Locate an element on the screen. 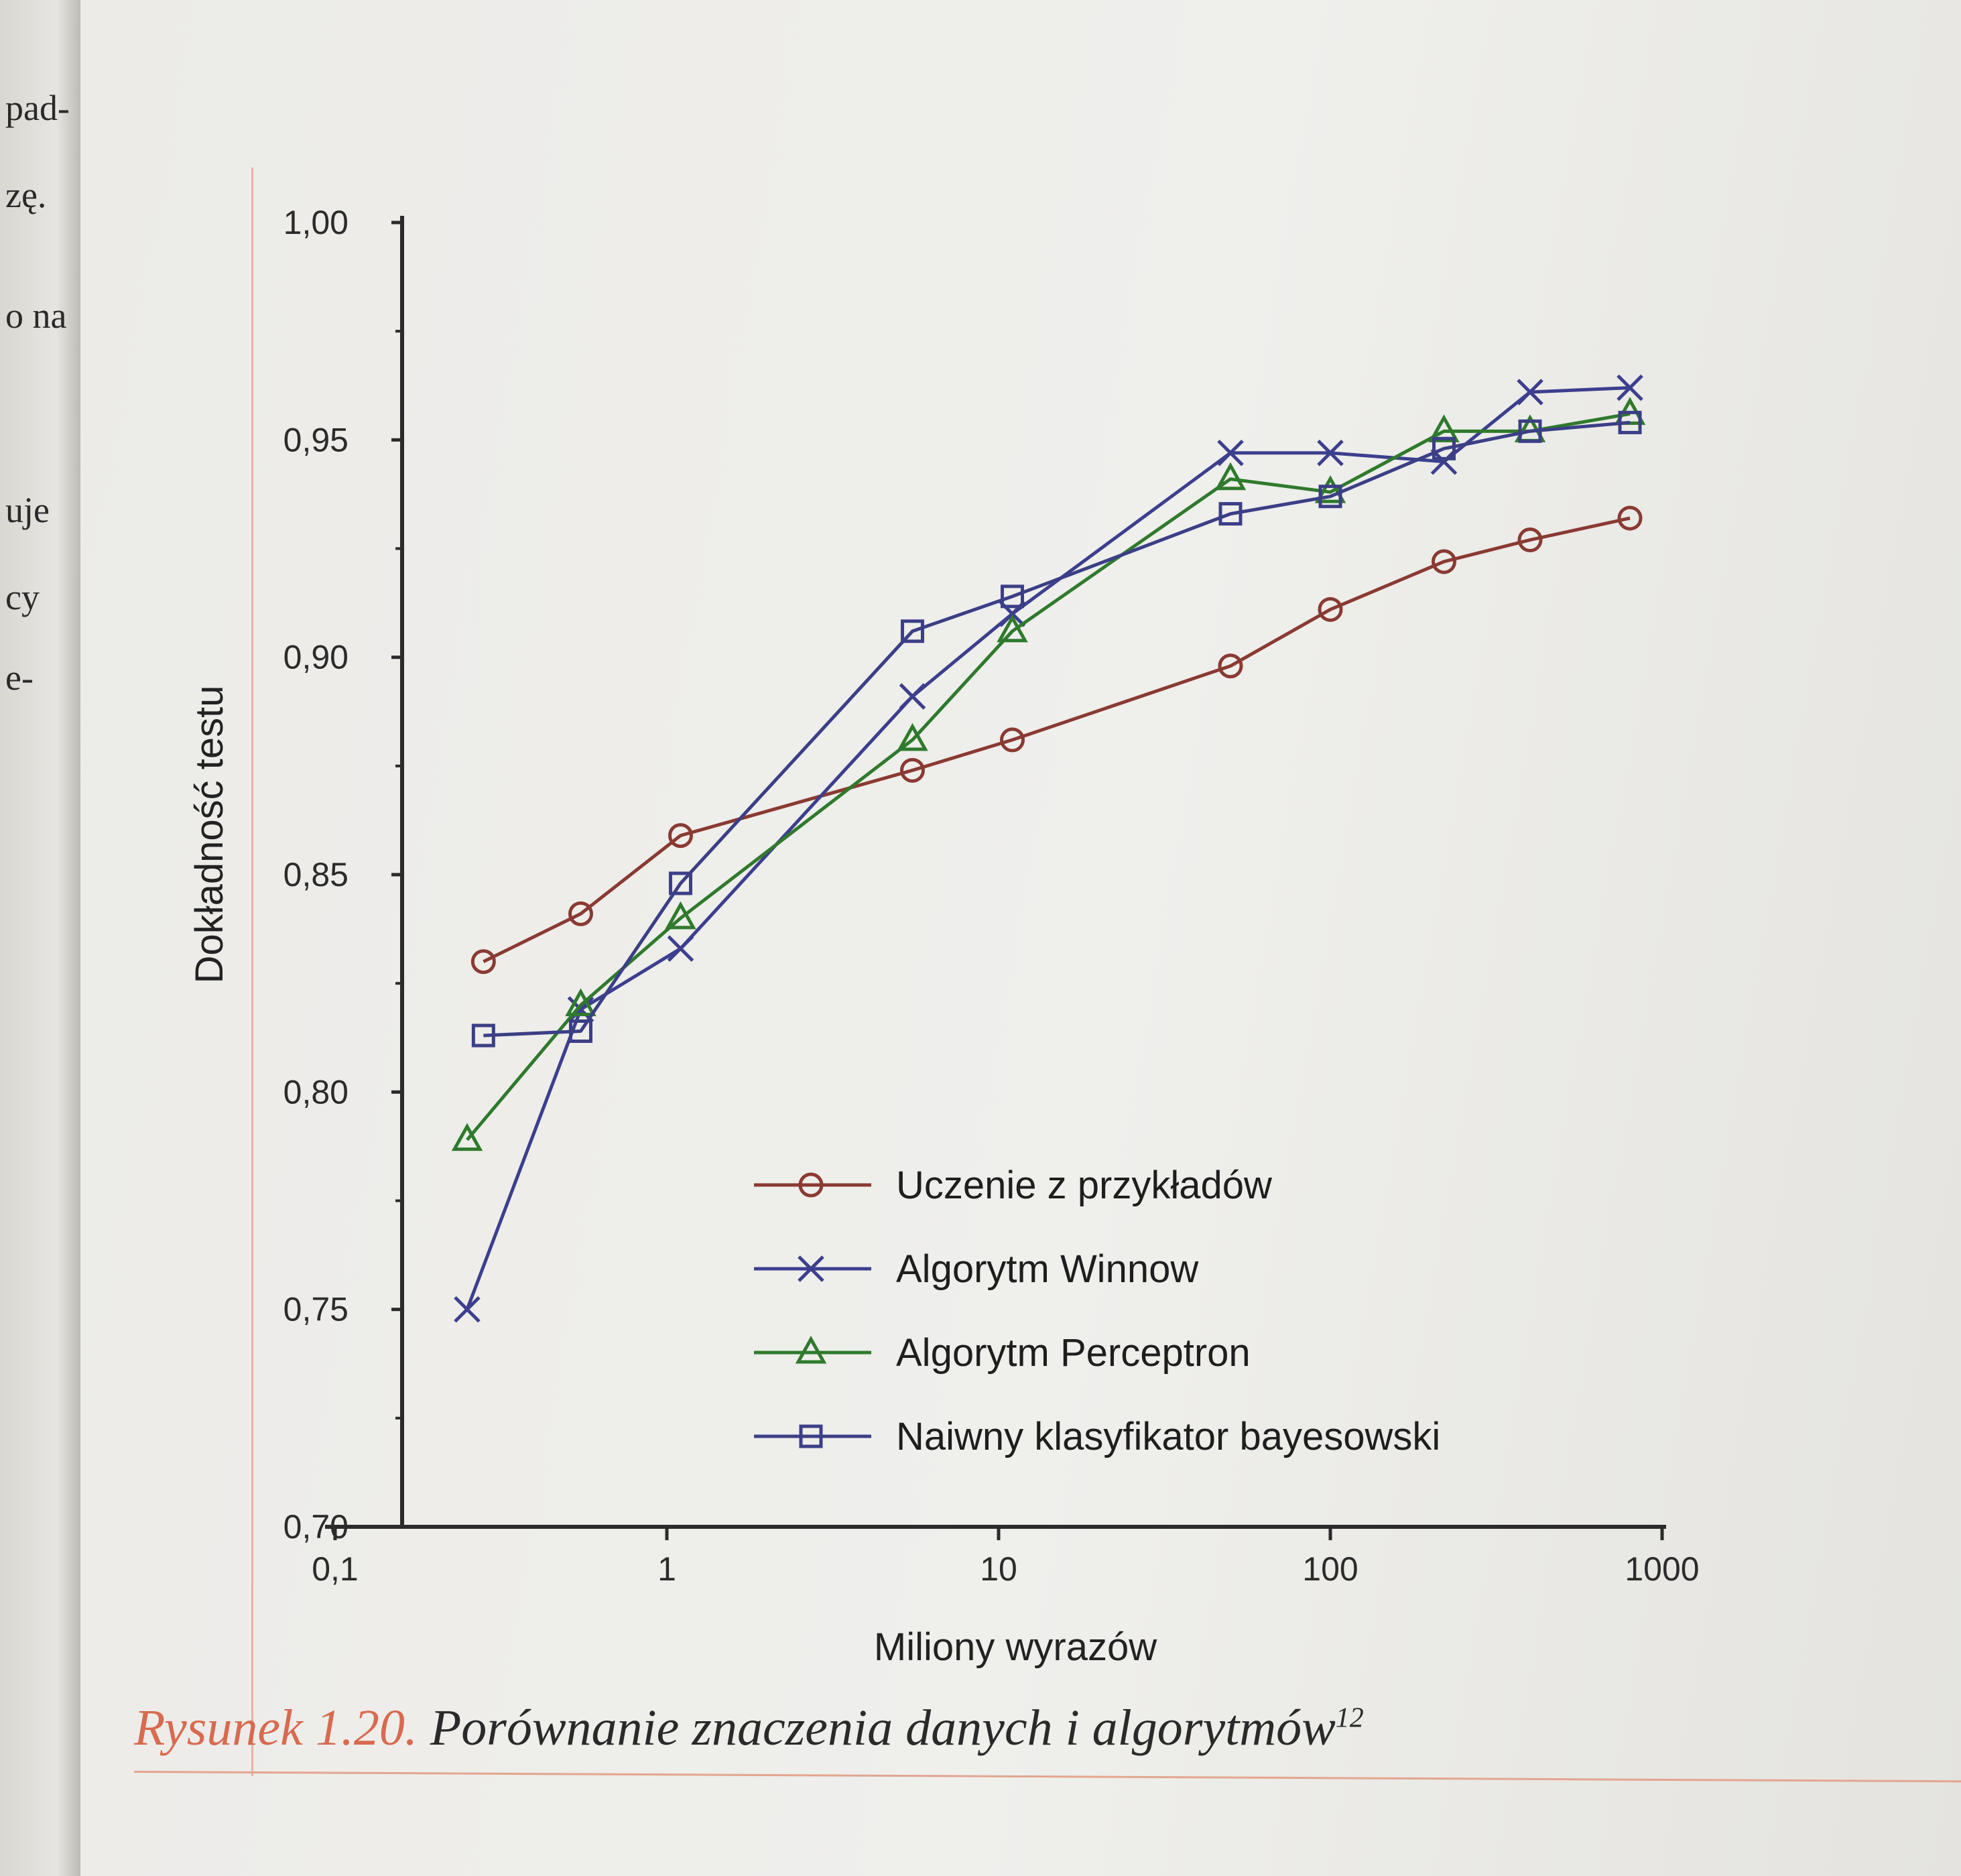  caption-text: Porównanie znaczenia danych i algorytmów is located at coordinates (876, 1728).